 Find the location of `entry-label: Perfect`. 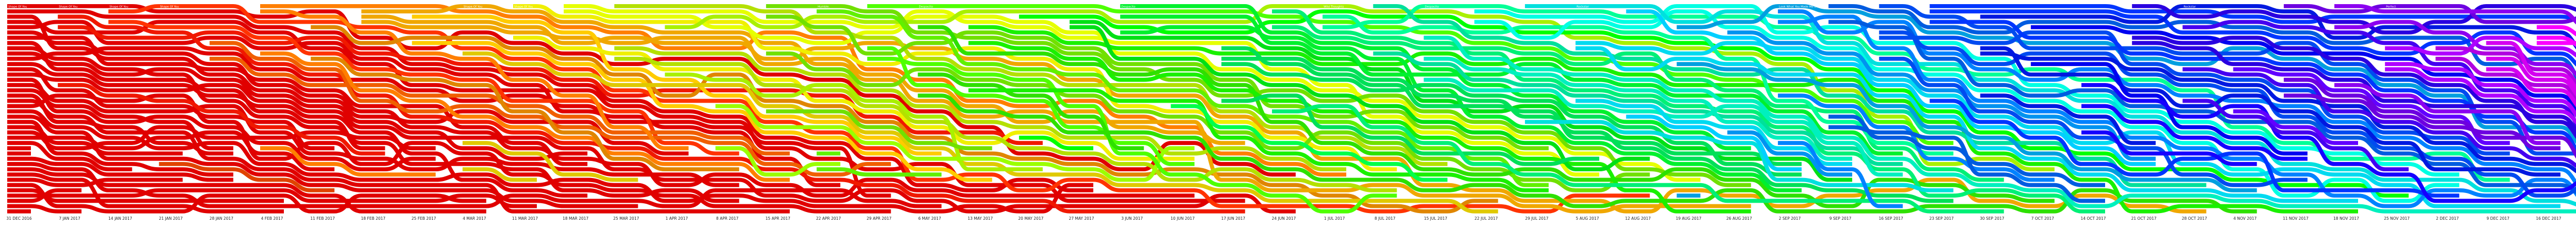

entry-label: Perfect is located at coordinates (2391, 7).